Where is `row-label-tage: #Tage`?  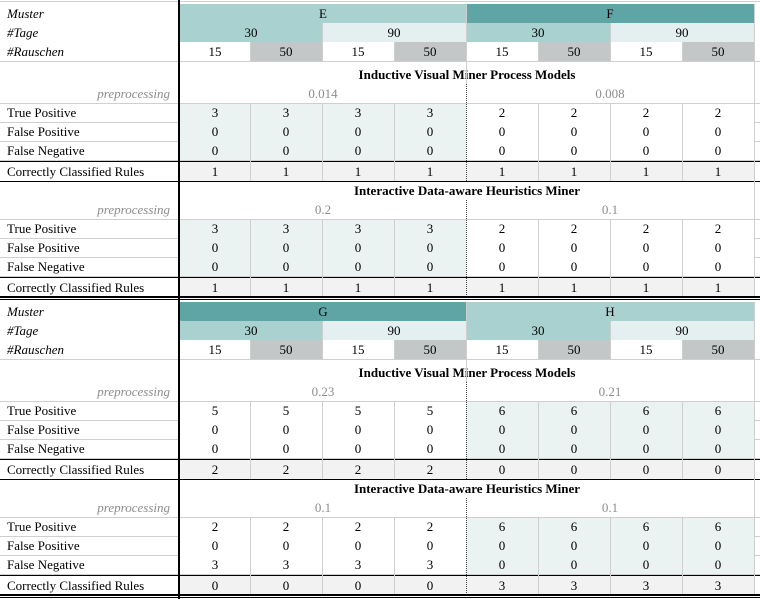
row-label-tage: #Tage is located at coordinates (23, 330).